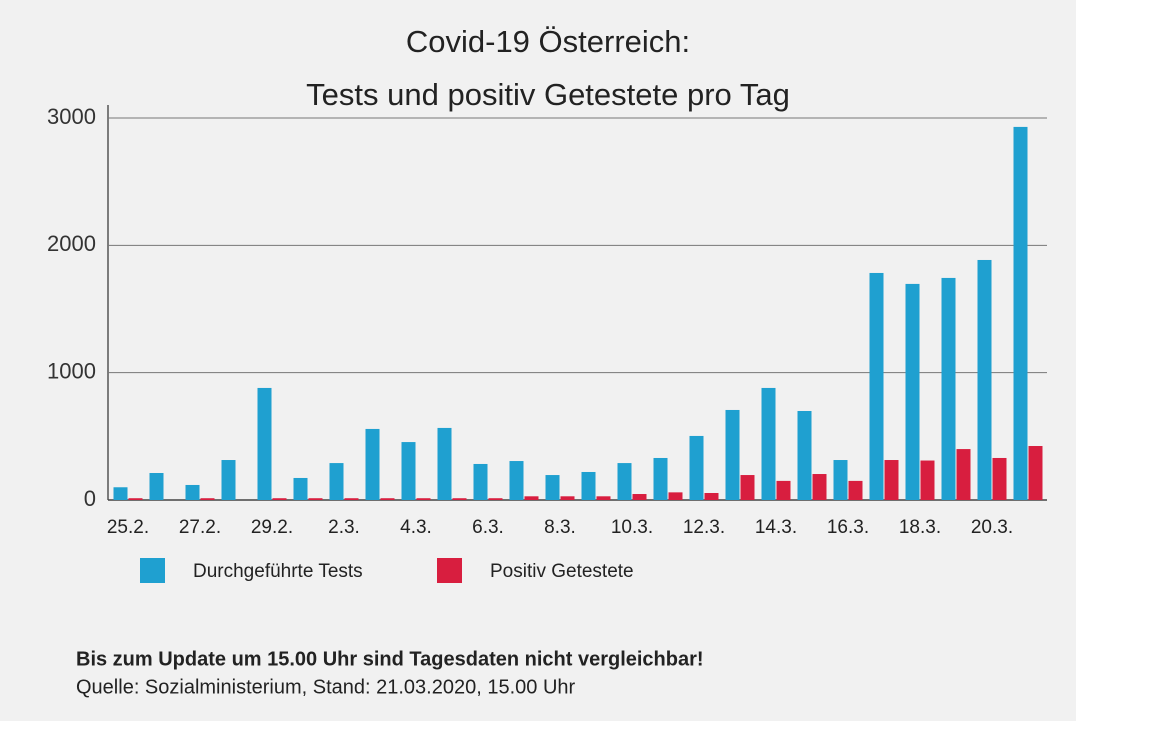  I want to click on y-tick-label: 1000, so click(71, 370).